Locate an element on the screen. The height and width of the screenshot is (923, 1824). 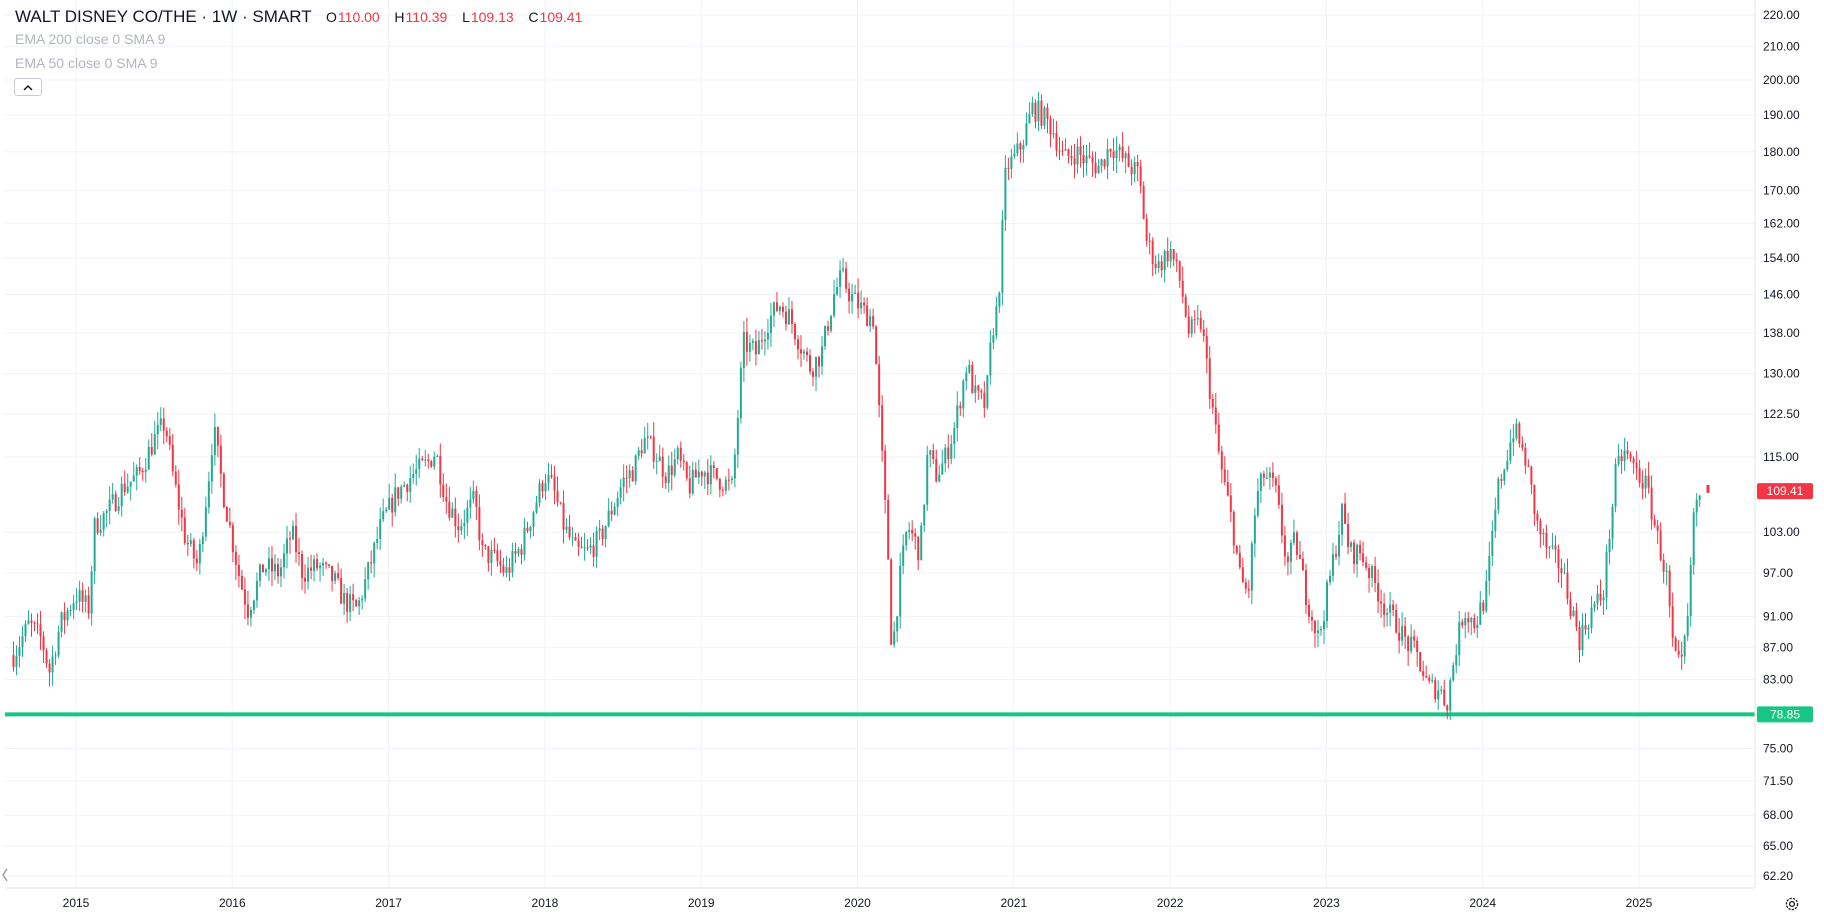
low-label: L is located at coordinates (466, 17).